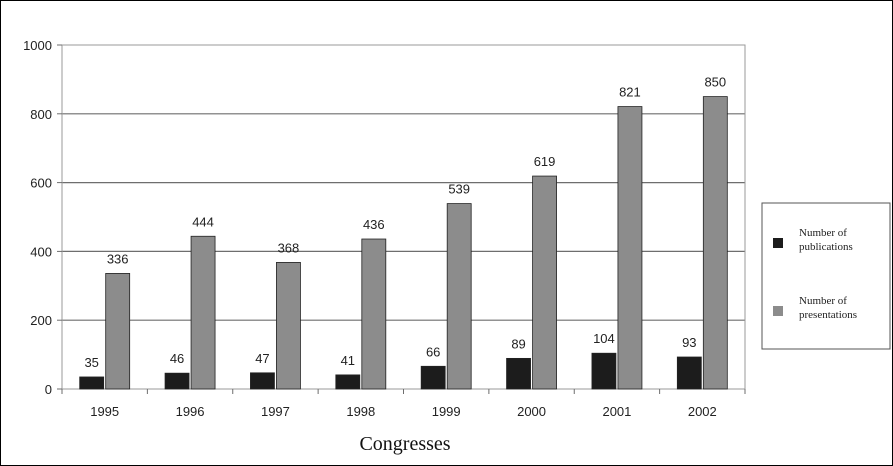 This screenshot has height=466, width=893. I want to click on x-tick-label: 1998, so click(360, 411).